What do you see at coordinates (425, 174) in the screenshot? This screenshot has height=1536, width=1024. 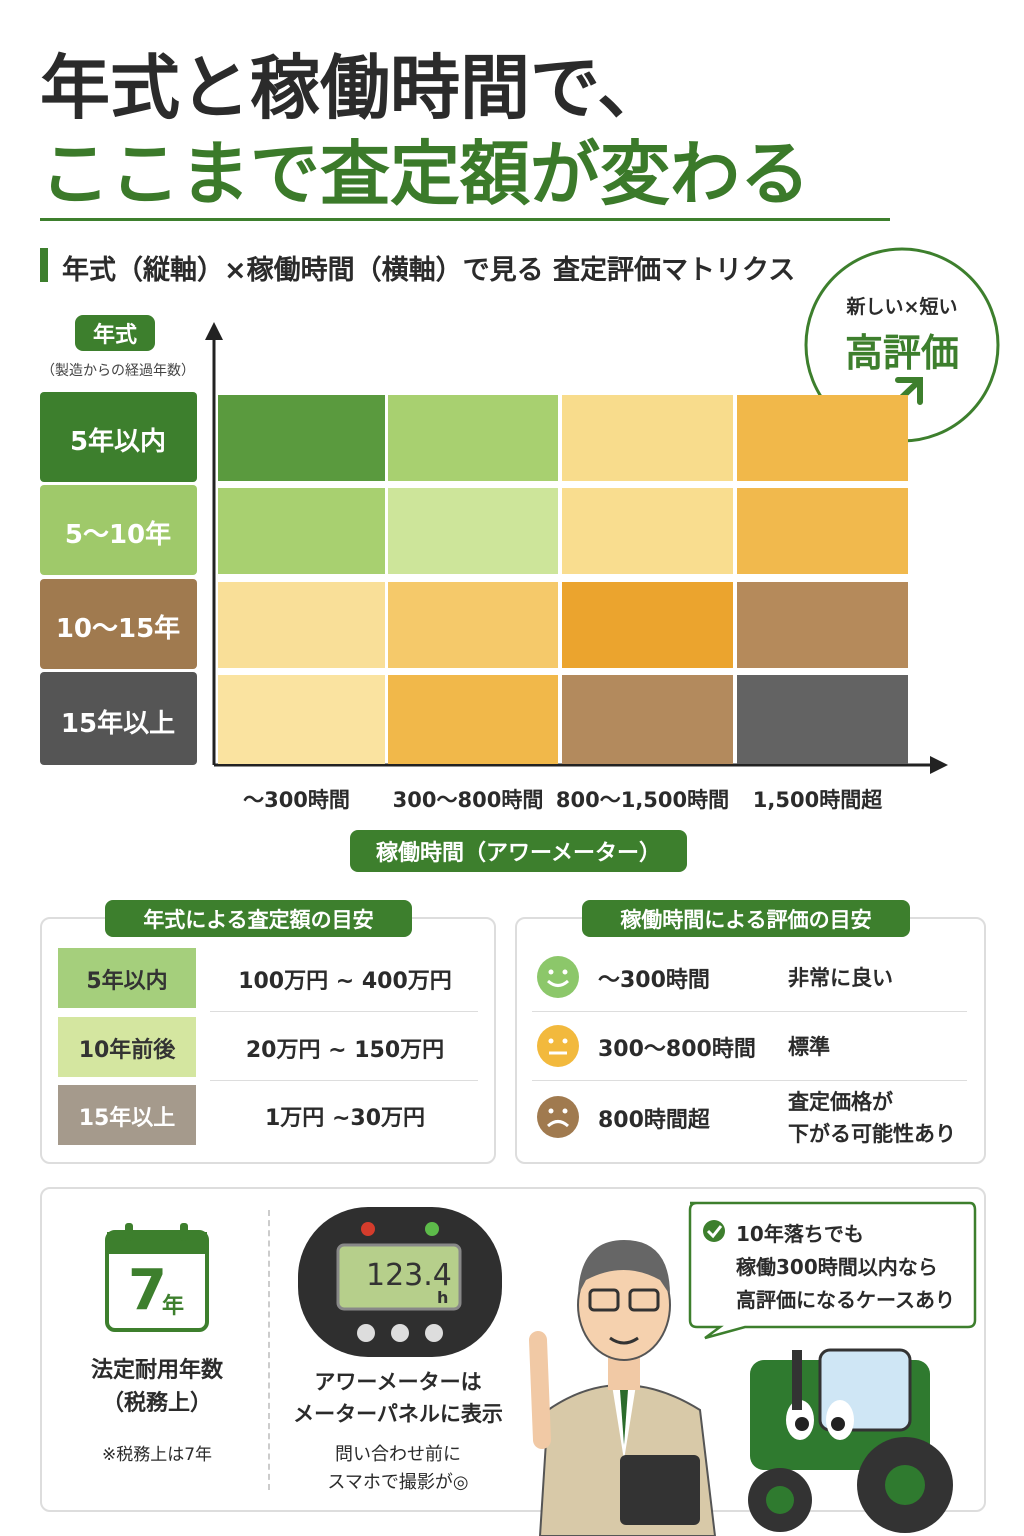 I see `title-line: ここまで査定額が変わる` at bounding box center [425, 174].